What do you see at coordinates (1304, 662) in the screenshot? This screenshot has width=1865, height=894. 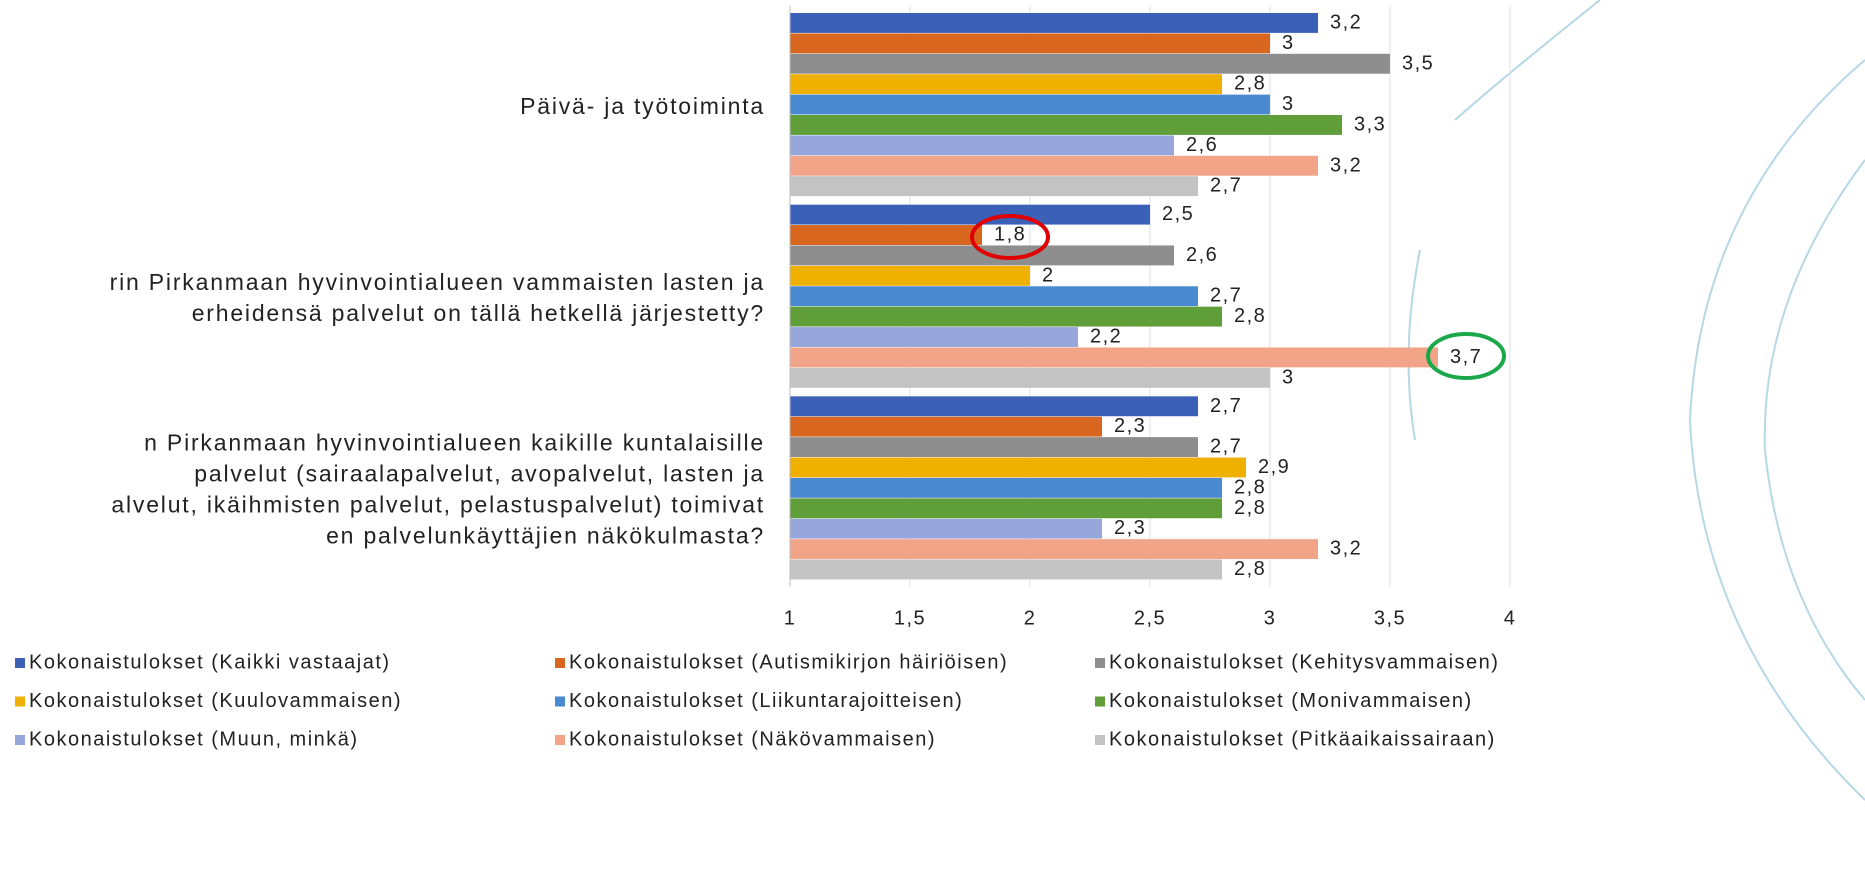 I see `legend-label: Kokonaistulokset (Kehitysvammaisen)` at bounding box center [1304, 662].